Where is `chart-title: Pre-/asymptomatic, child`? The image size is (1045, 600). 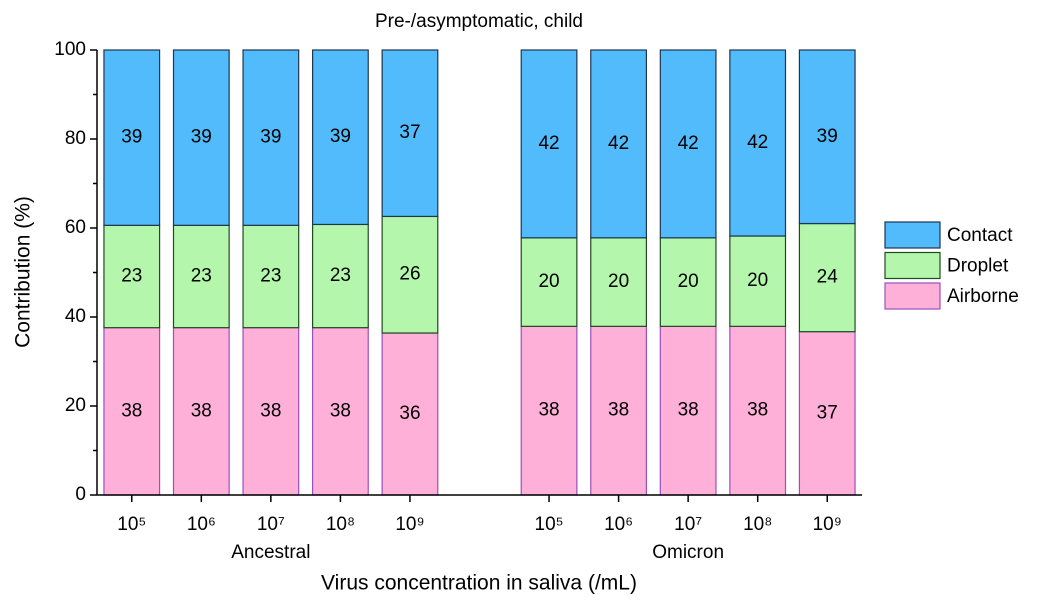 chart-title: Pre-/asymptomatic, child is located at coordinates (479, 21).